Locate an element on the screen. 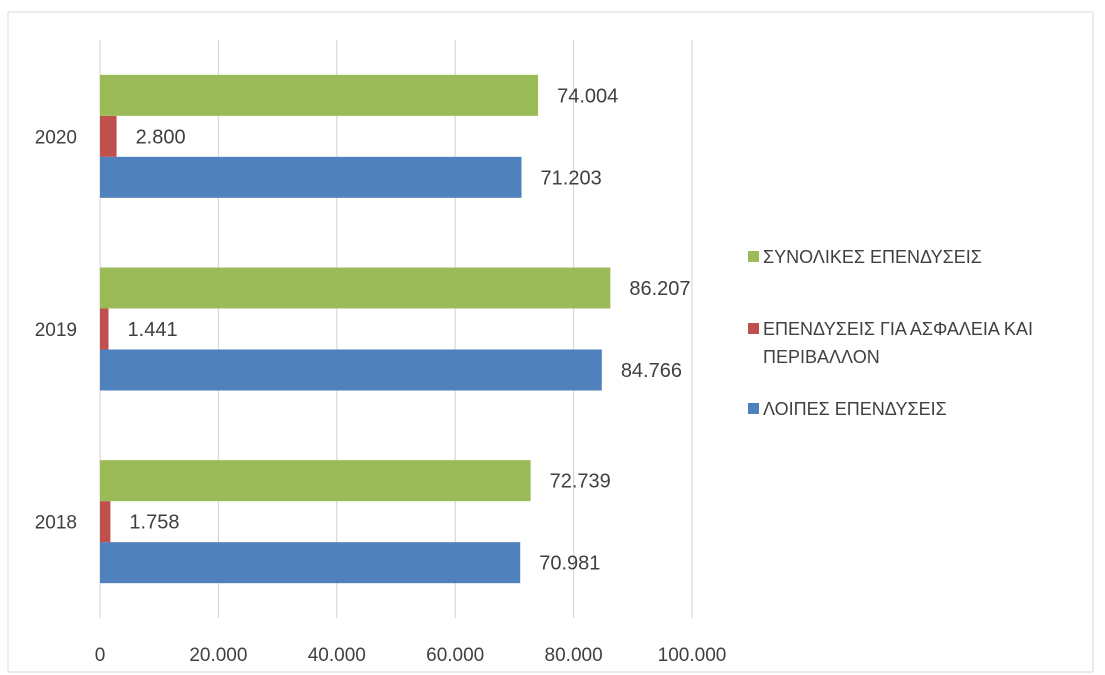  x-tick-label: 0 is located at coordinates (100, 655).